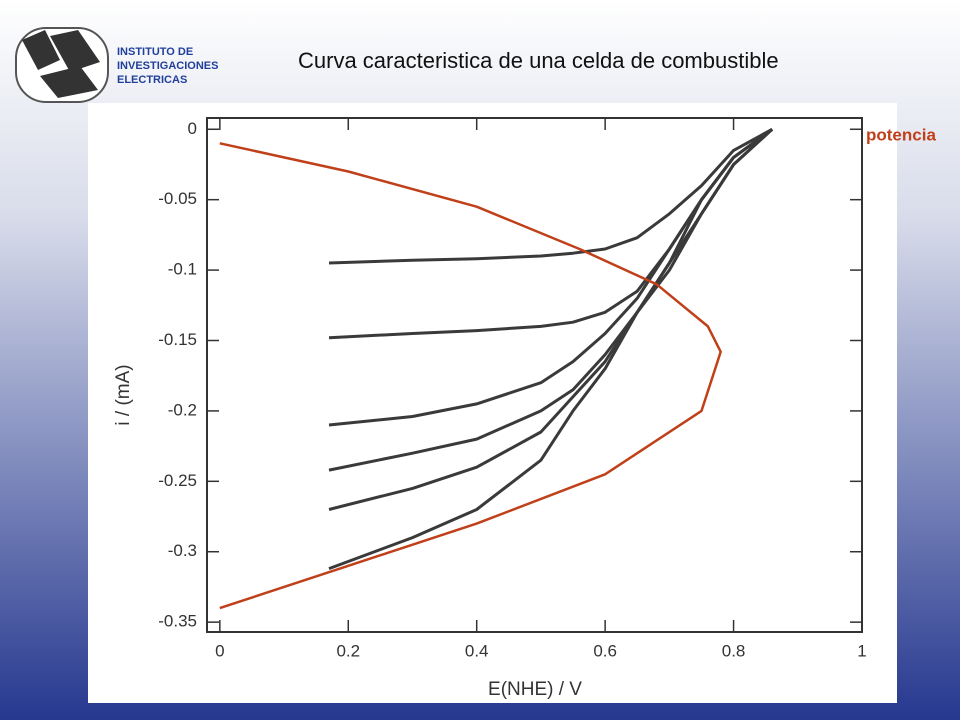  I want to click on y-tick-label: -0.2, so click(182, 409).